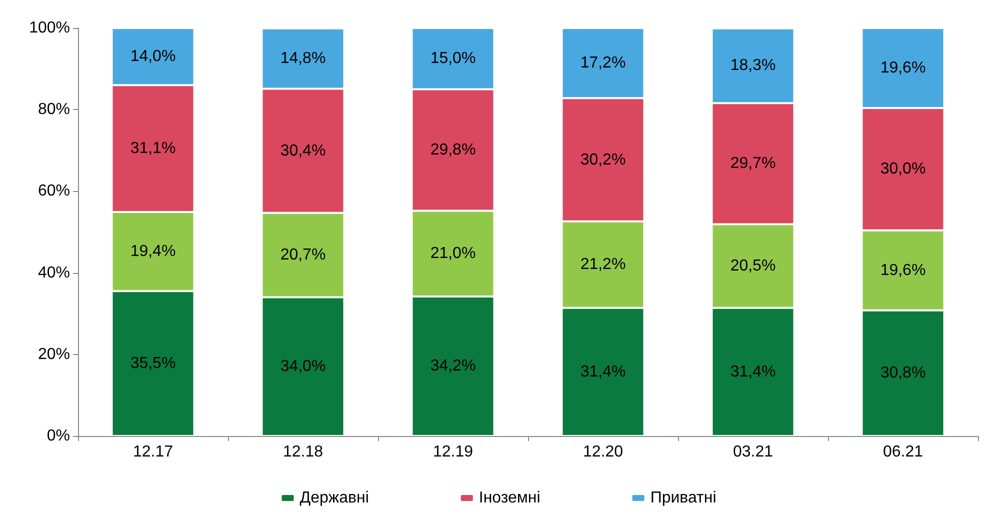  I want to click on y-tick-label: 20%, so click(54, 354).